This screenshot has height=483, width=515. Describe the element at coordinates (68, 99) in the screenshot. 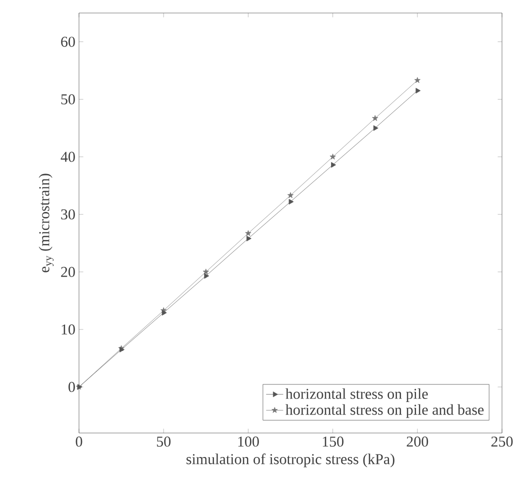

I see `y-tick-label: 50` at that location.